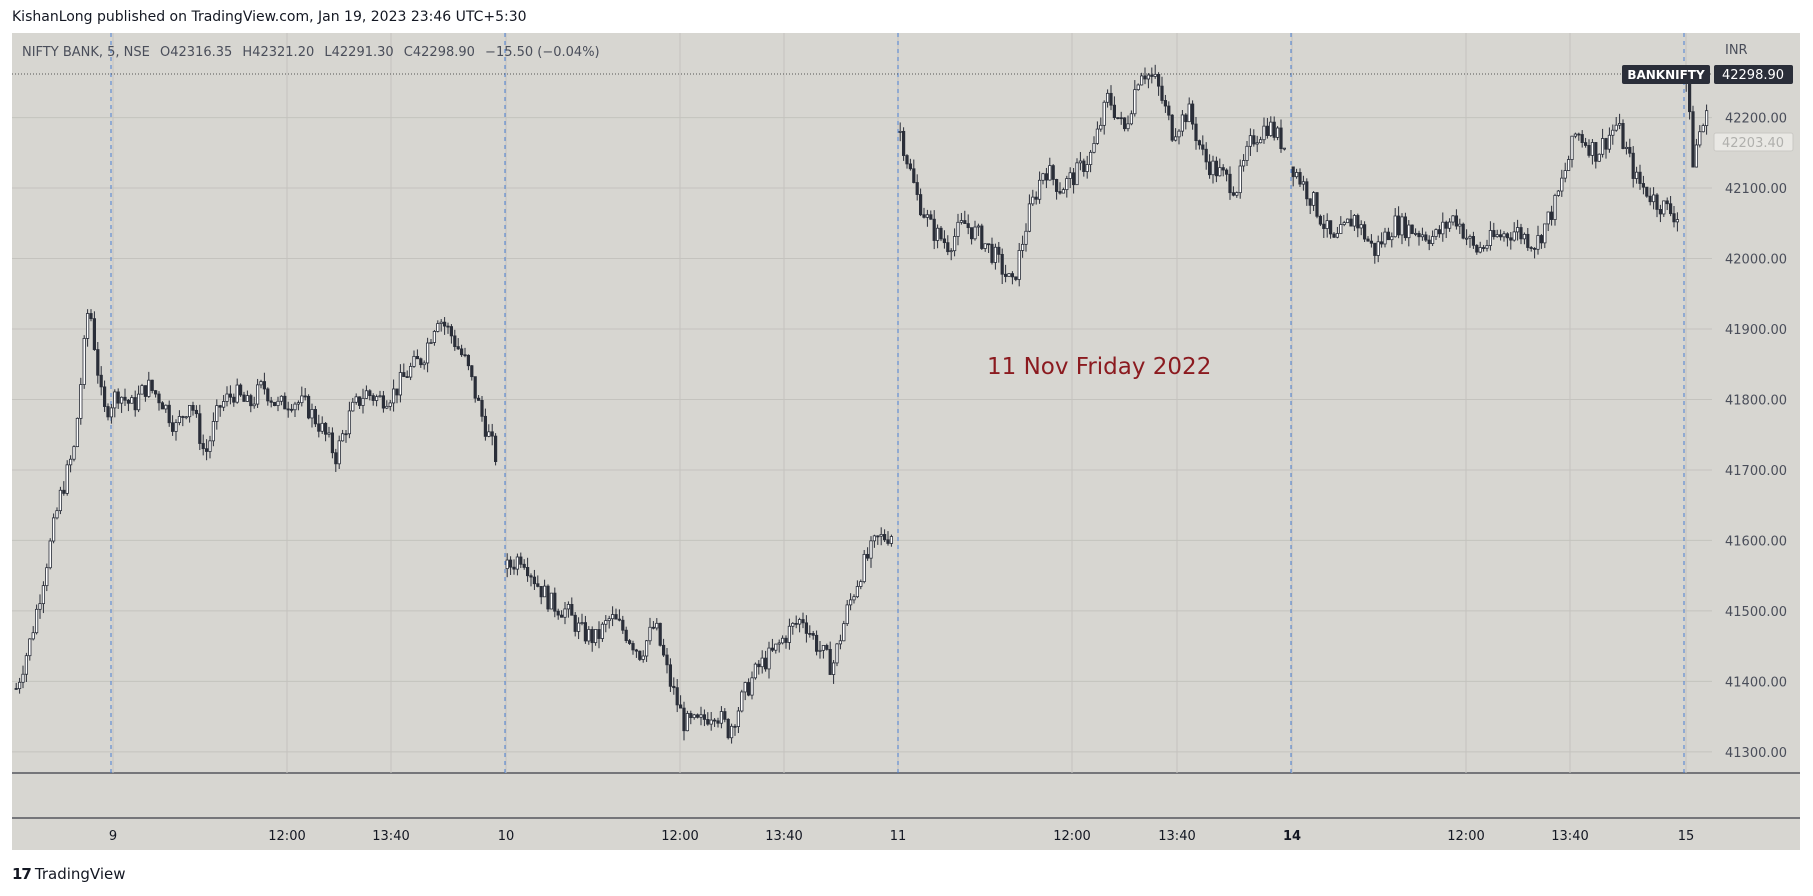 The height and width of the screenshot is (896, 1813). I want to click on legend-symbol: NIFTY BANK, 5, NSE, so click(86, 52).